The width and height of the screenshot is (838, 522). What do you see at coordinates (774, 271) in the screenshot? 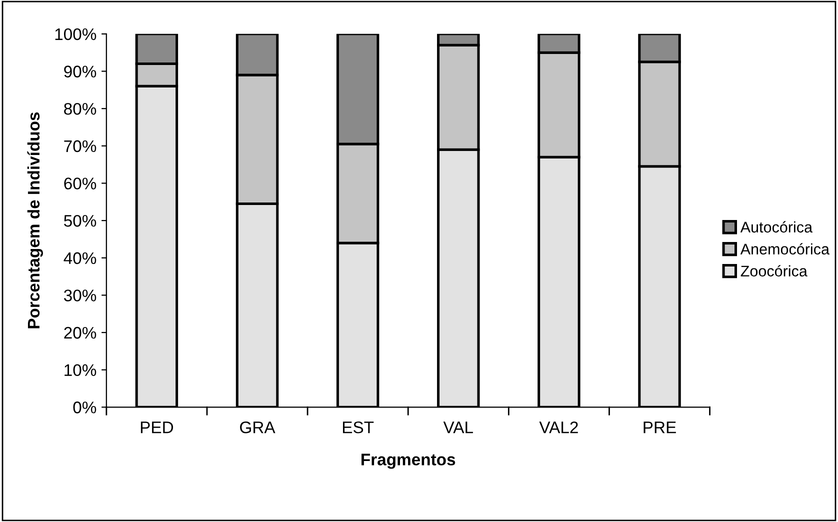
I see `legend-label: Zoocórica` at bounding box center [774, 271].